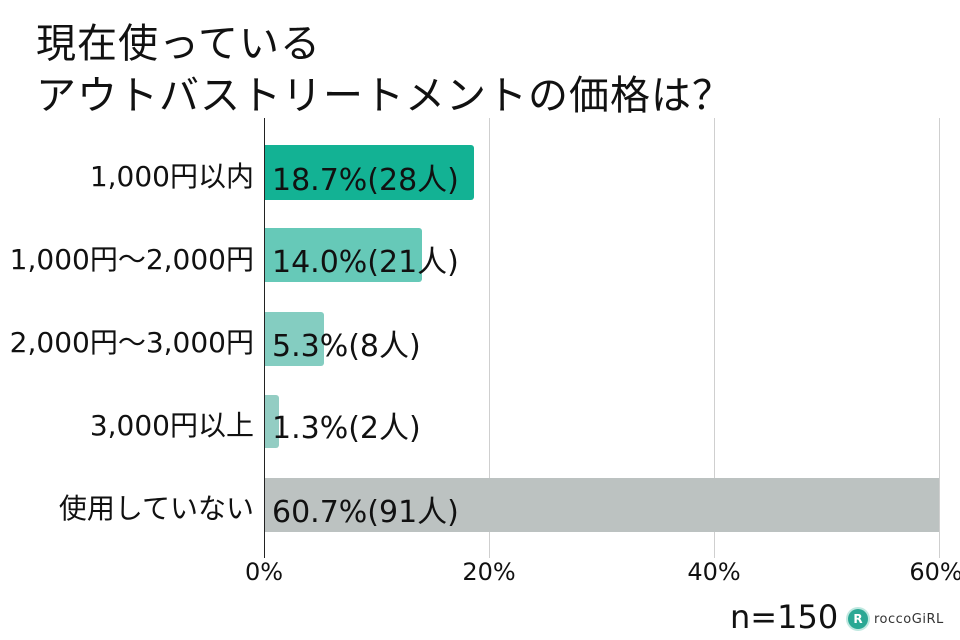 Image resolution: width=960 pixels, height=640 pixels. Describe the element at coordinates (934, 572) in the screenshot. I see `x-tick-label: 60%` at that location.